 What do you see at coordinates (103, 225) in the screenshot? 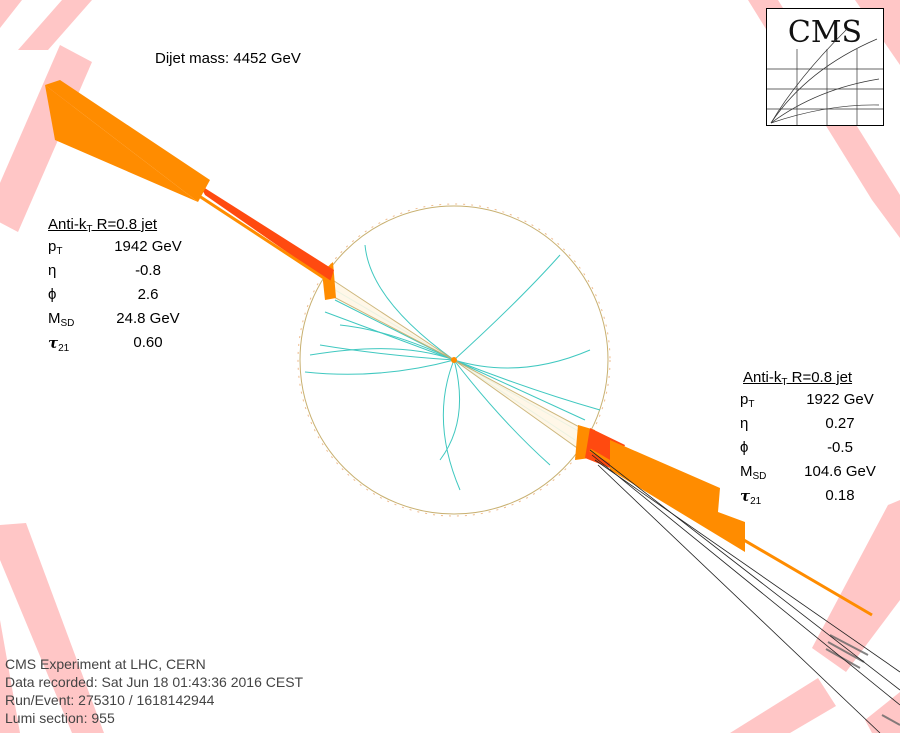
I see `jet1-title: Anti-kT R=0.8 jet` at bounding box center [103, 225].